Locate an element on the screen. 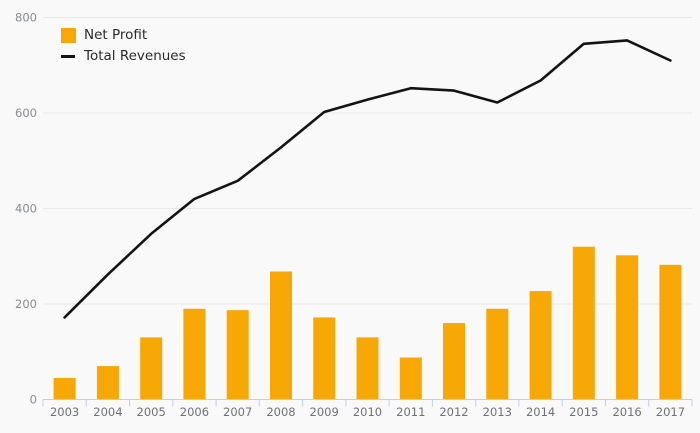  x-axis-label-2007: 2007 is located at coordinates (237, 412).